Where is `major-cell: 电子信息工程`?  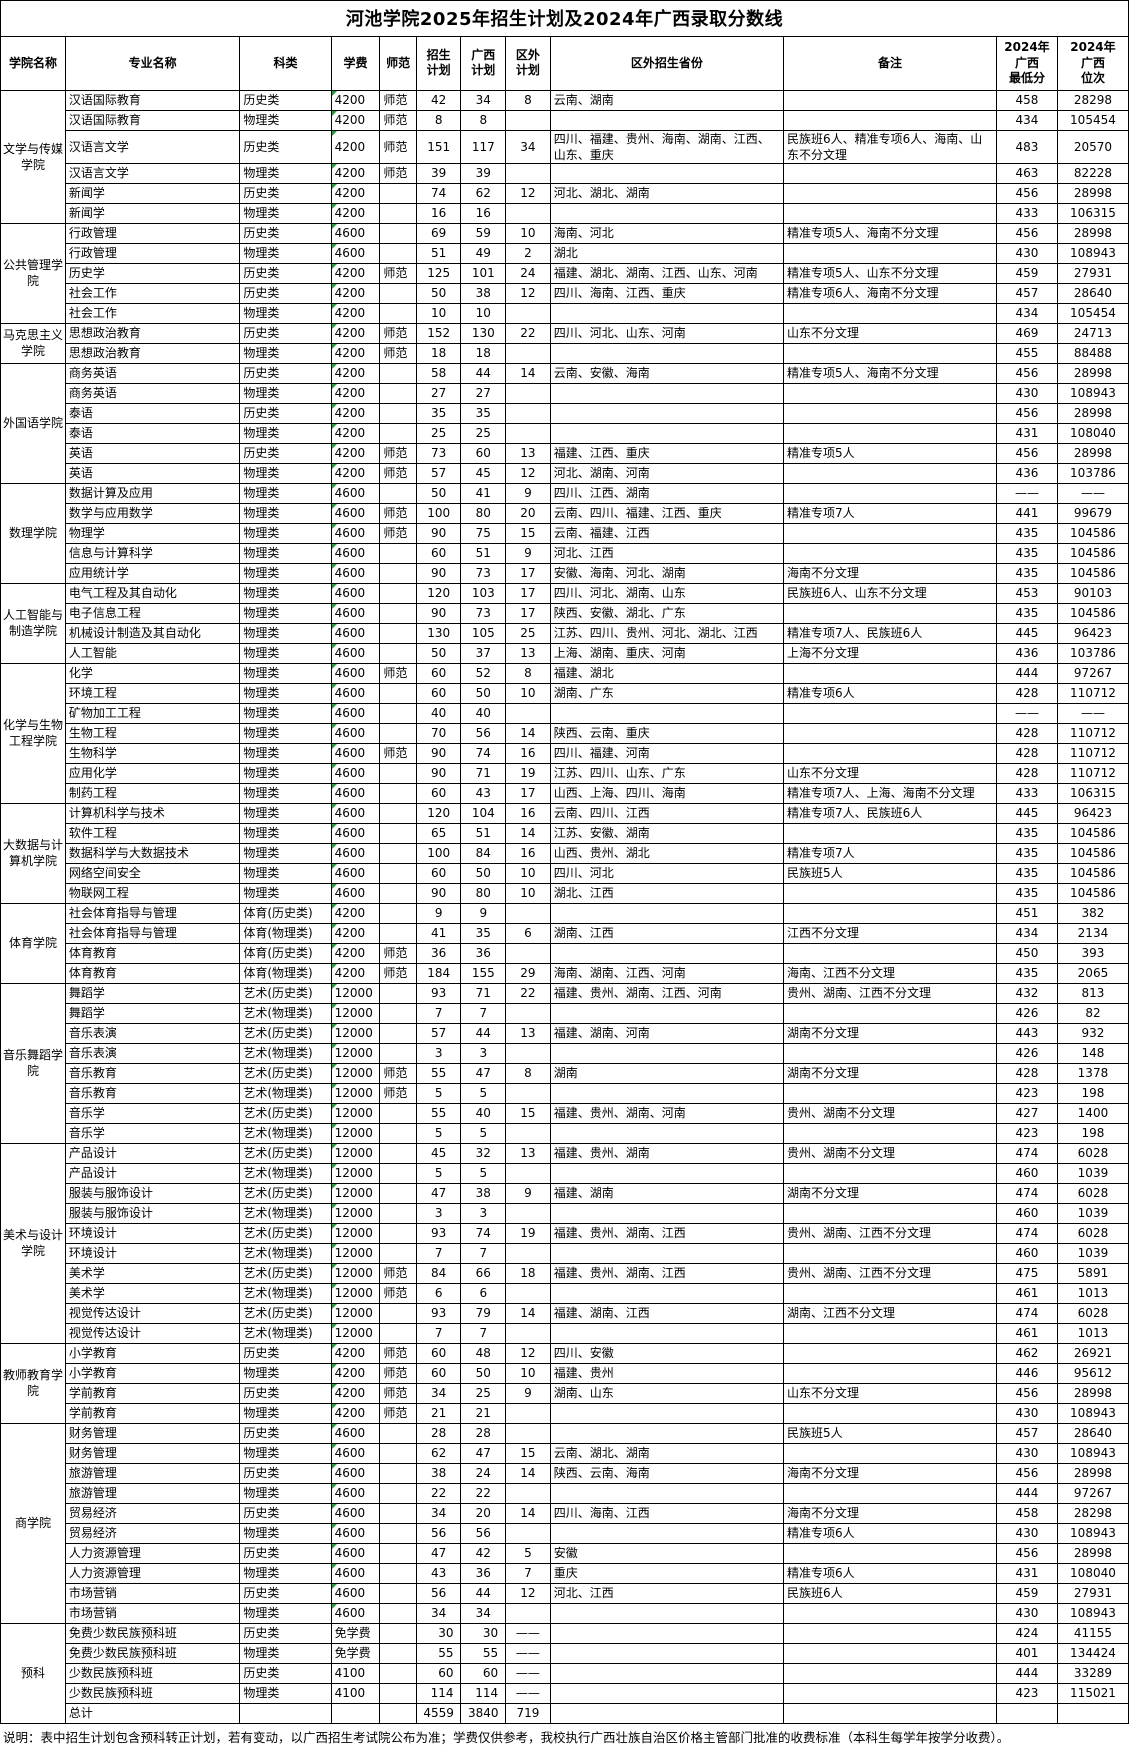
major-cell: 电子信息工程 is located at coordinates (152, 613).